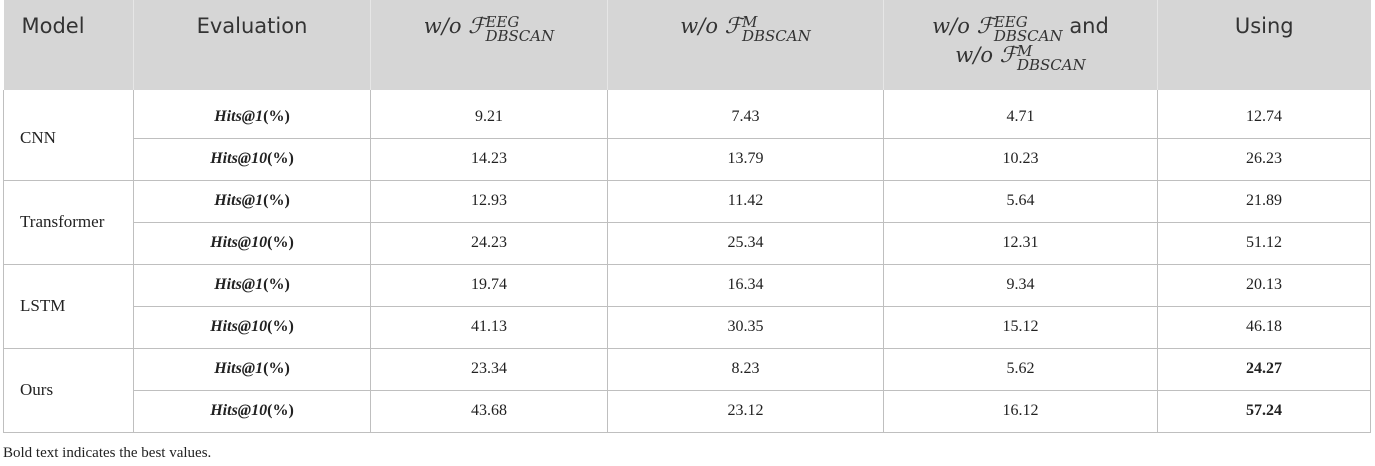  I want to click on header-wo-m: w/o ℱ M DBSCAN, so click(745, 45).